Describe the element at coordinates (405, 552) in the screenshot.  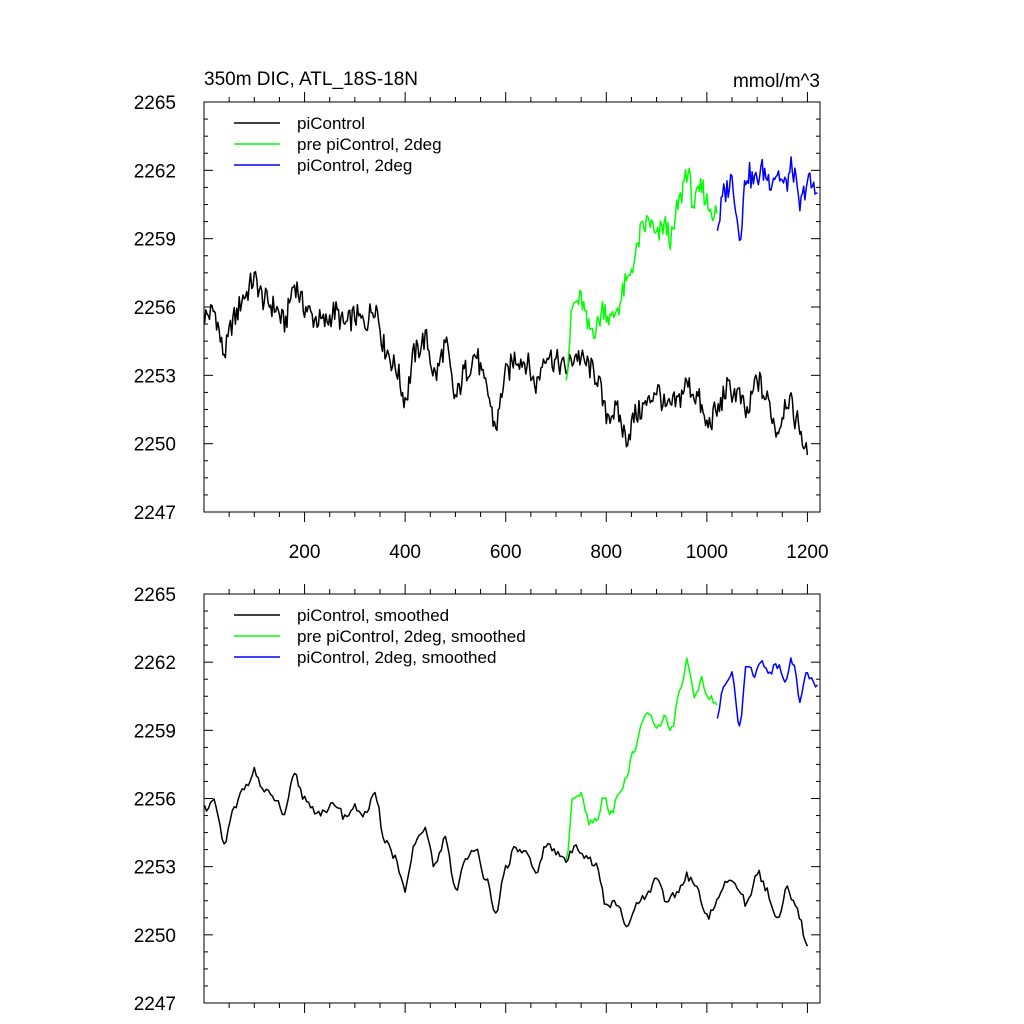
I see `x-tick-label: 400` at that location.